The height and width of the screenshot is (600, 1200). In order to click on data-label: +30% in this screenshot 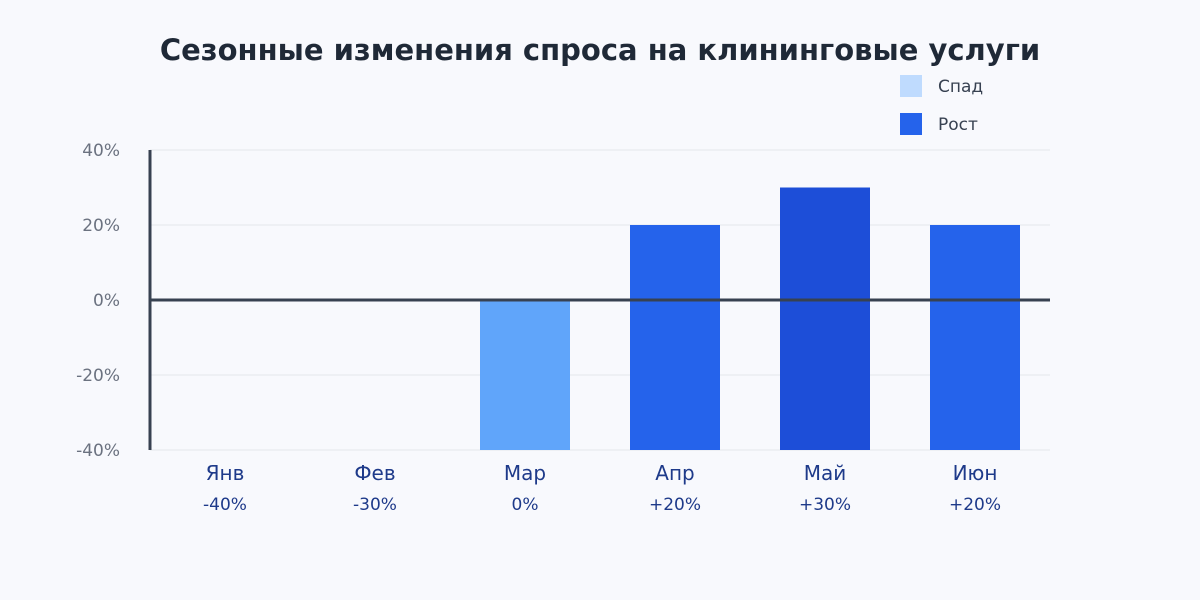, I will do `click(825, 505)`.